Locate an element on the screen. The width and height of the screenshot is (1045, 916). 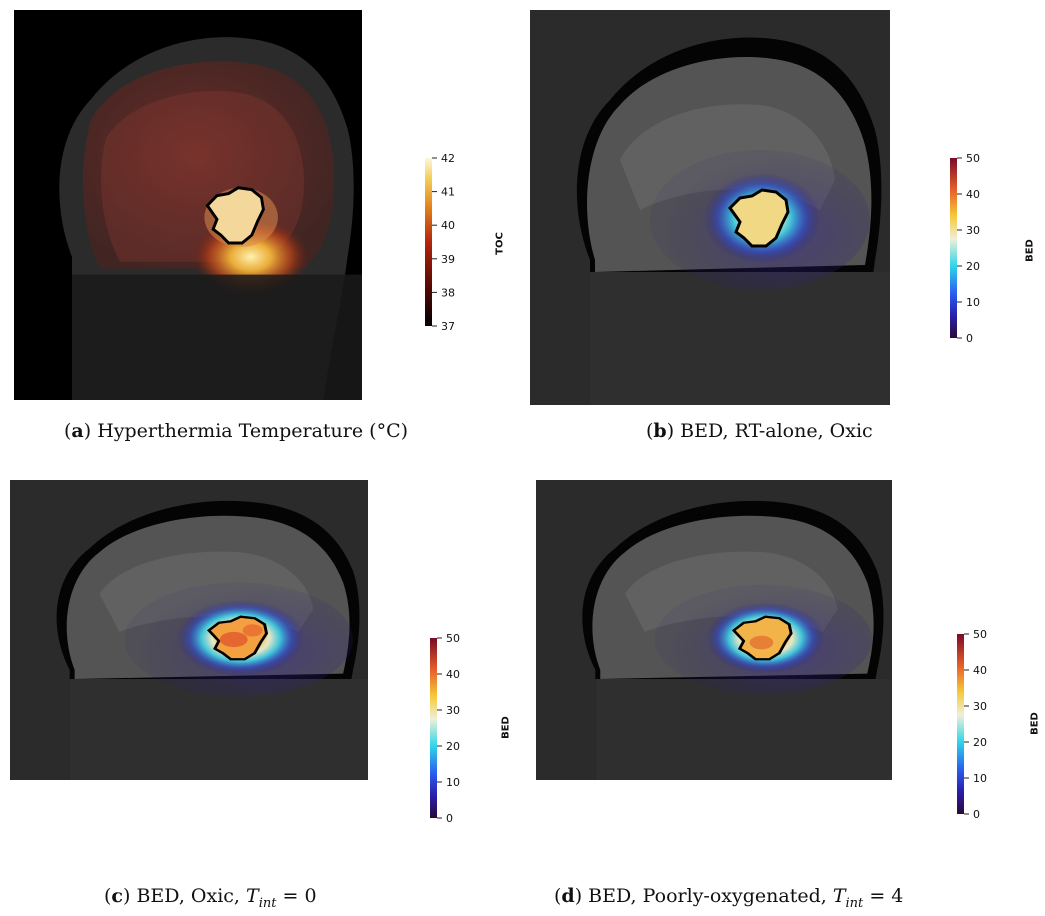
caption-text: BED, RT-alone, Oxic is located at coordinates (776, 431).